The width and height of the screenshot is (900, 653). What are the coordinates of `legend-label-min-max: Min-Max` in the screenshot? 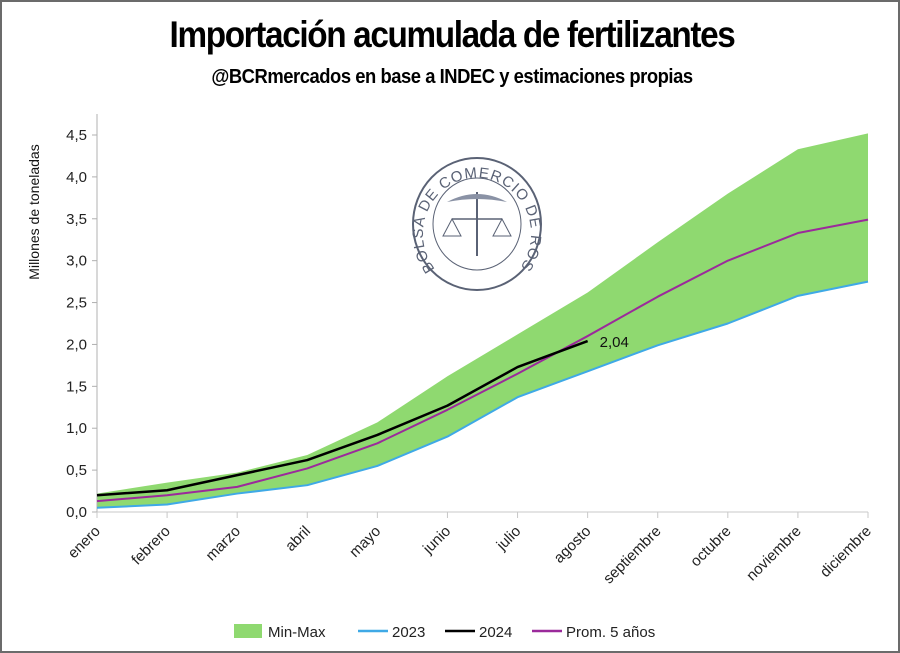 It's located at (297, 632).